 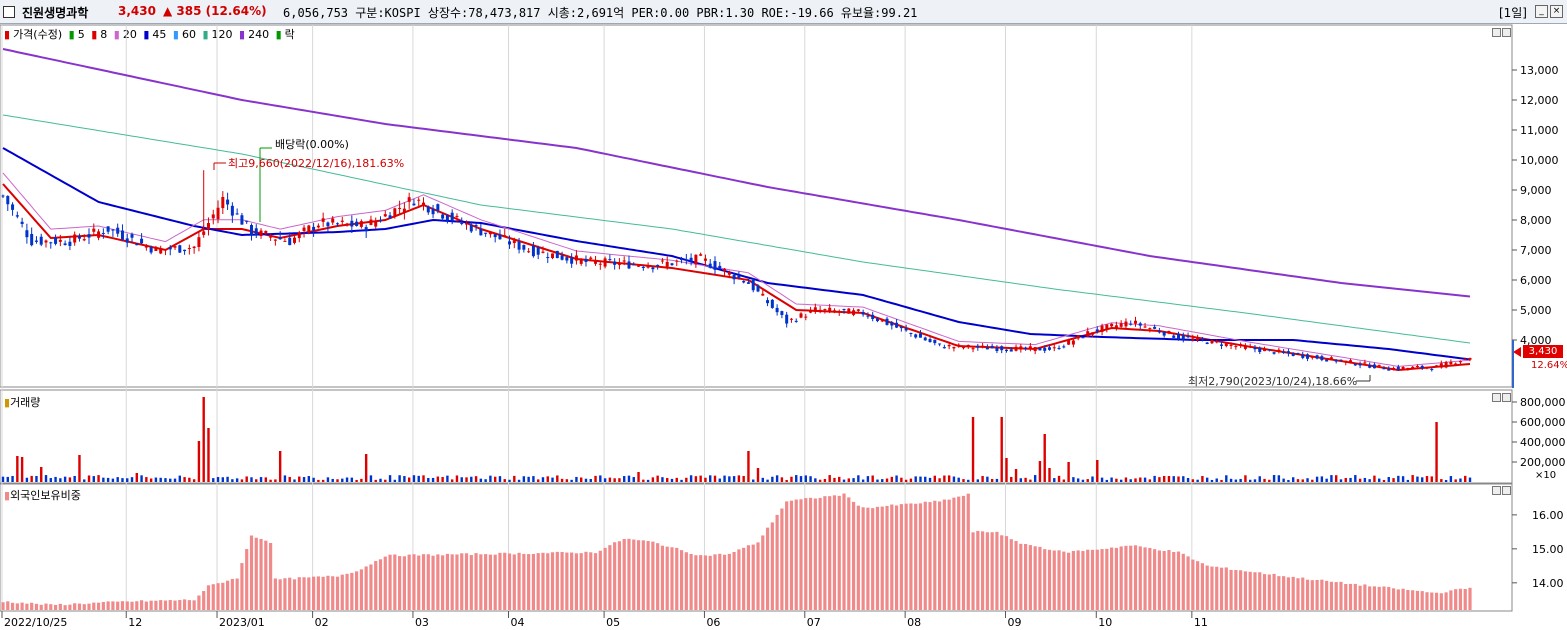 I want to click on x-tick-label: 03, so click(x=422, y=622).